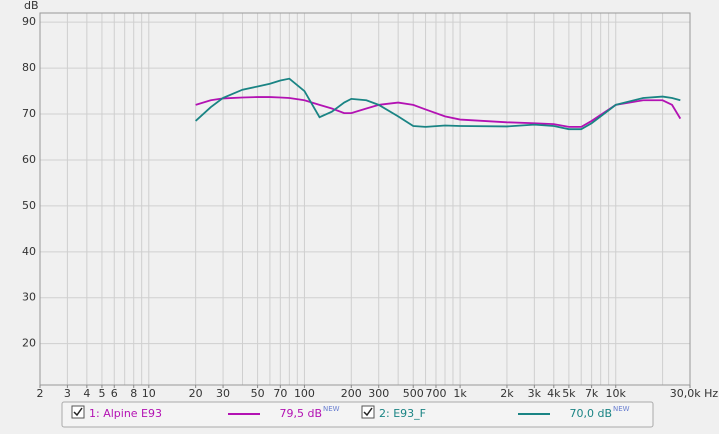 The height and width of the screenshot is (434, 719). I want to click on x-tick-label: 4k, so click(554, 393).